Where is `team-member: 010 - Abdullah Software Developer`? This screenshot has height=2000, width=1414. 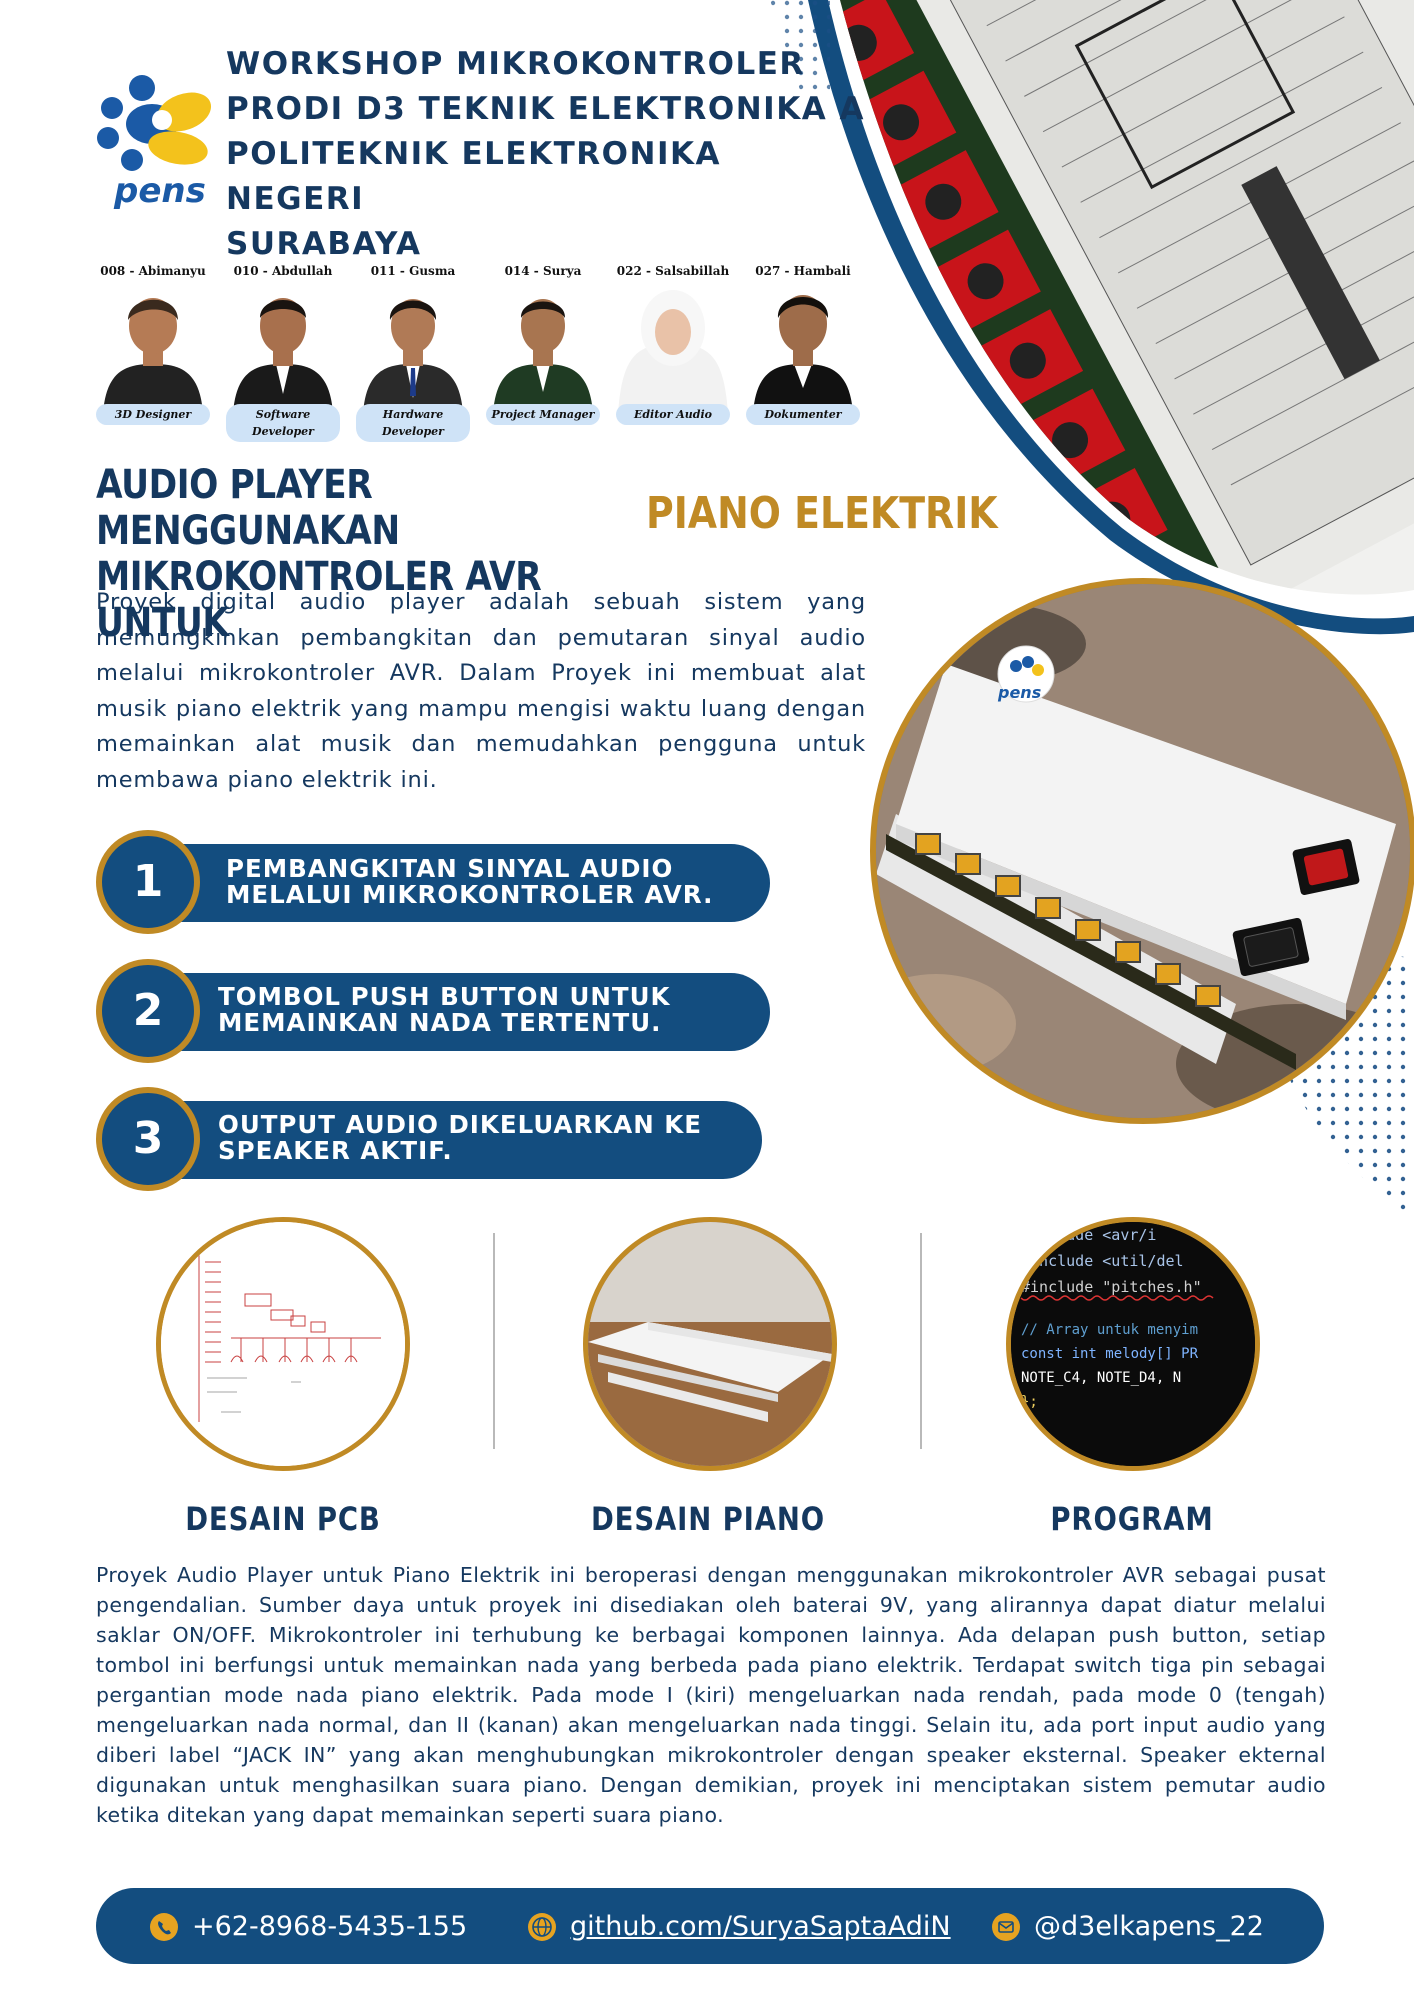
team-member: 010 - Abdullah Software Developer is located at coordinates (283, 353).